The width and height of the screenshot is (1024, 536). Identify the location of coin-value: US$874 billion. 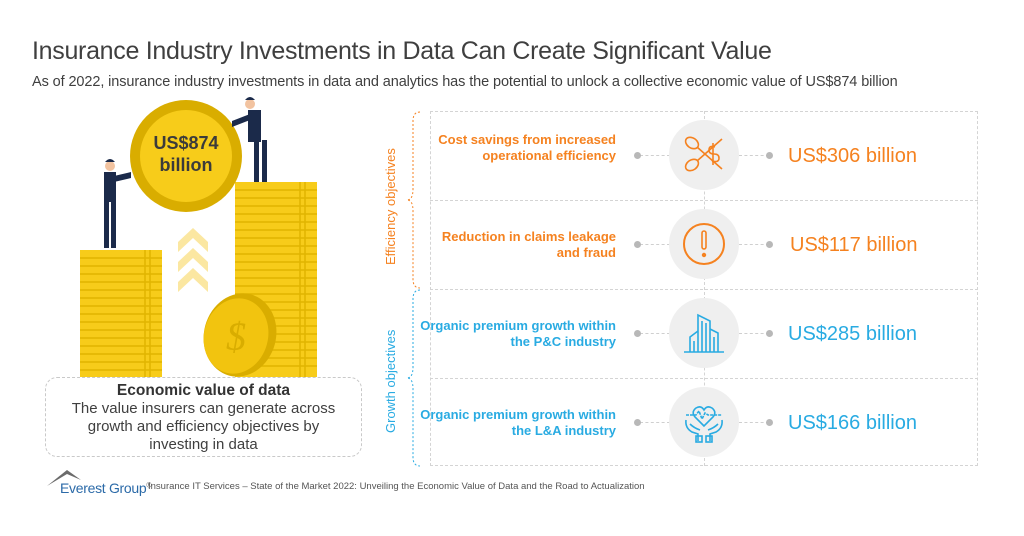
(186, 154).